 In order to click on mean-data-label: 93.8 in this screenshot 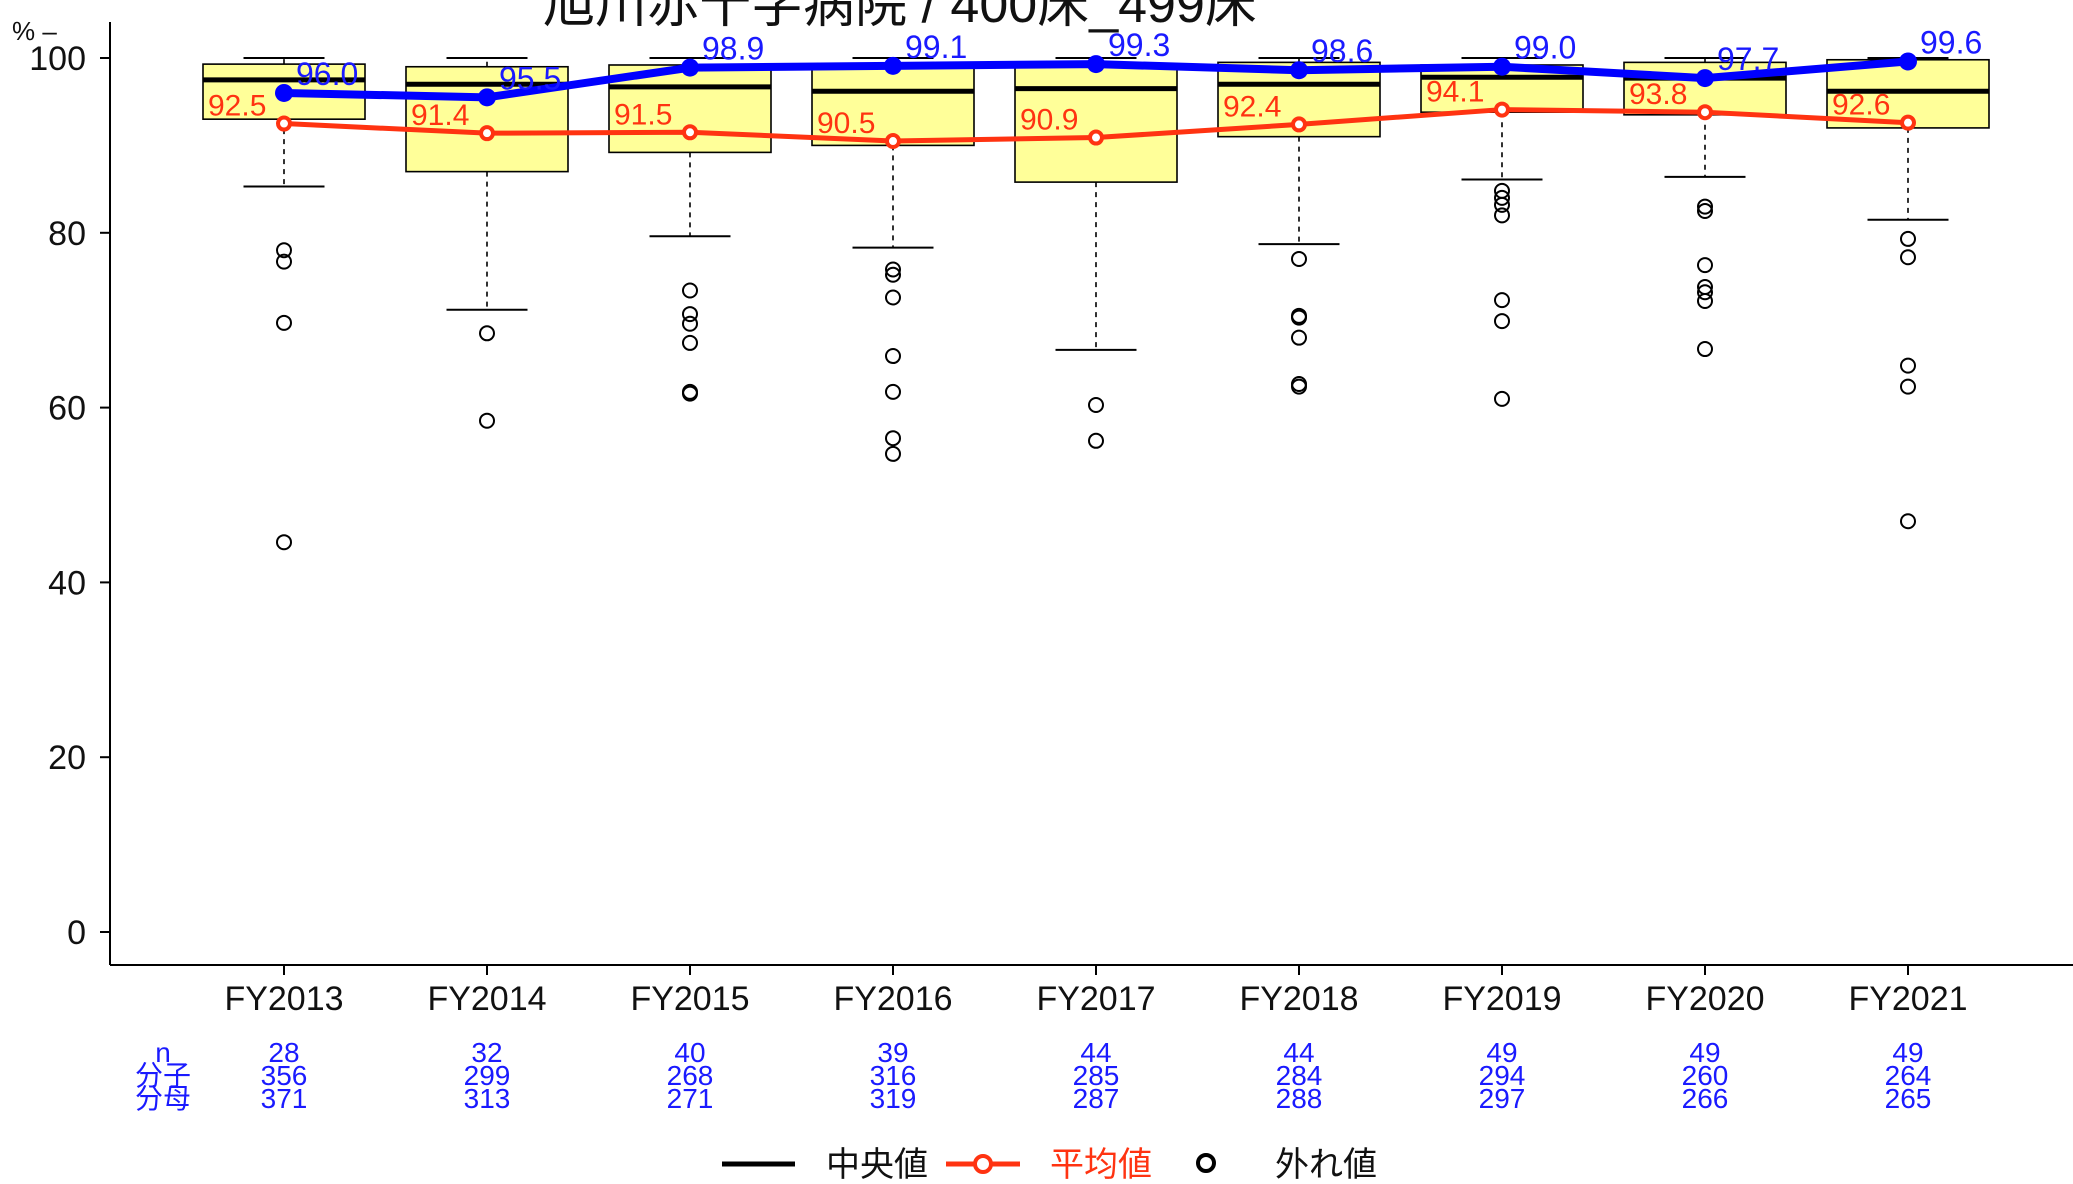, I will do `click(1658, 94)`.